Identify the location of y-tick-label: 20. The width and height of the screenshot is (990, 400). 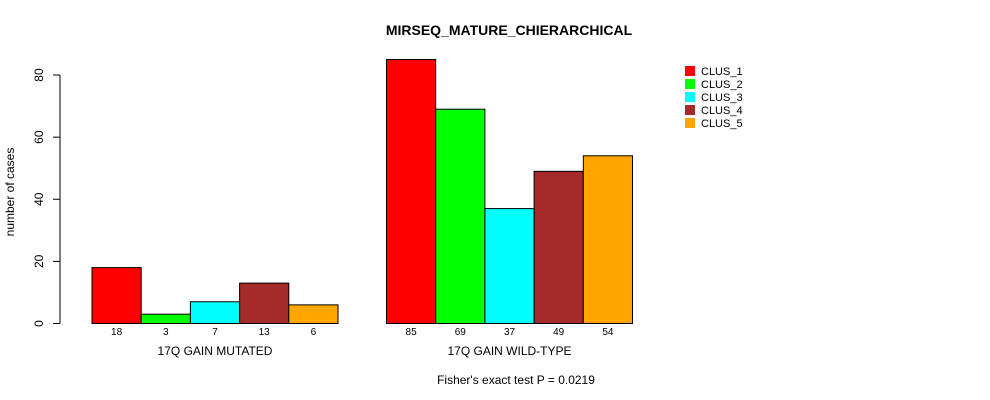
(39, 261).